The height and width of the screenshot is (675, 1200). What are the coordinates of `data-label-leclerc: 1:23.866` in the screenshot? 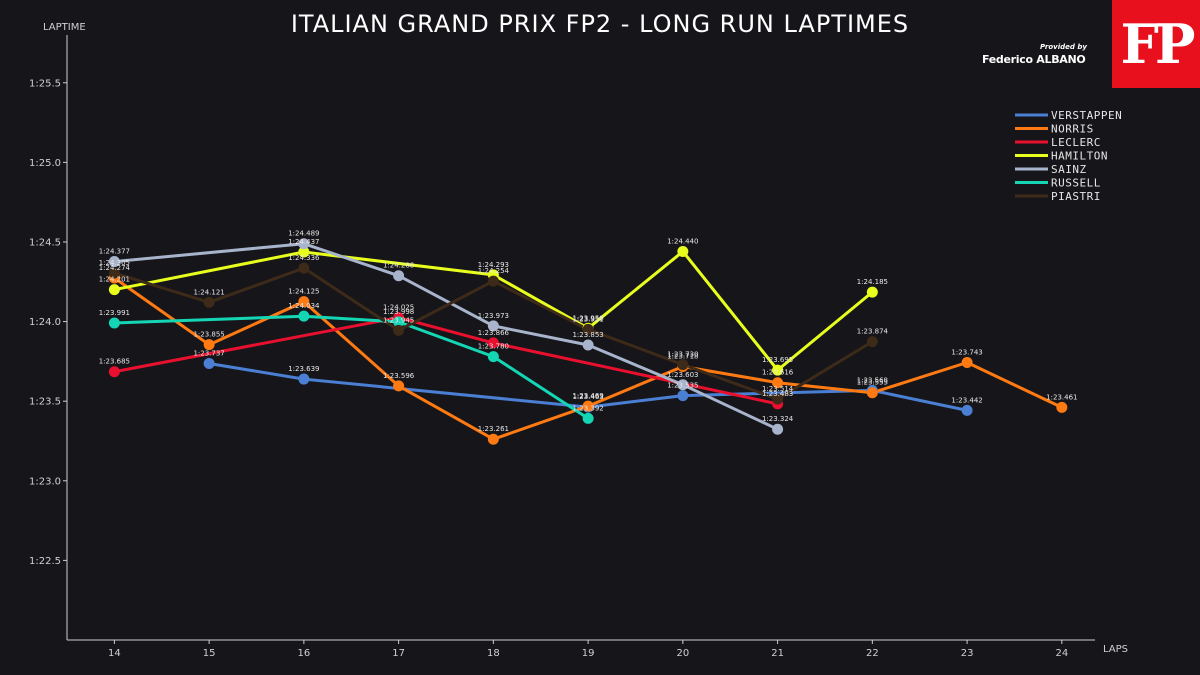 It's located at (494, 333).